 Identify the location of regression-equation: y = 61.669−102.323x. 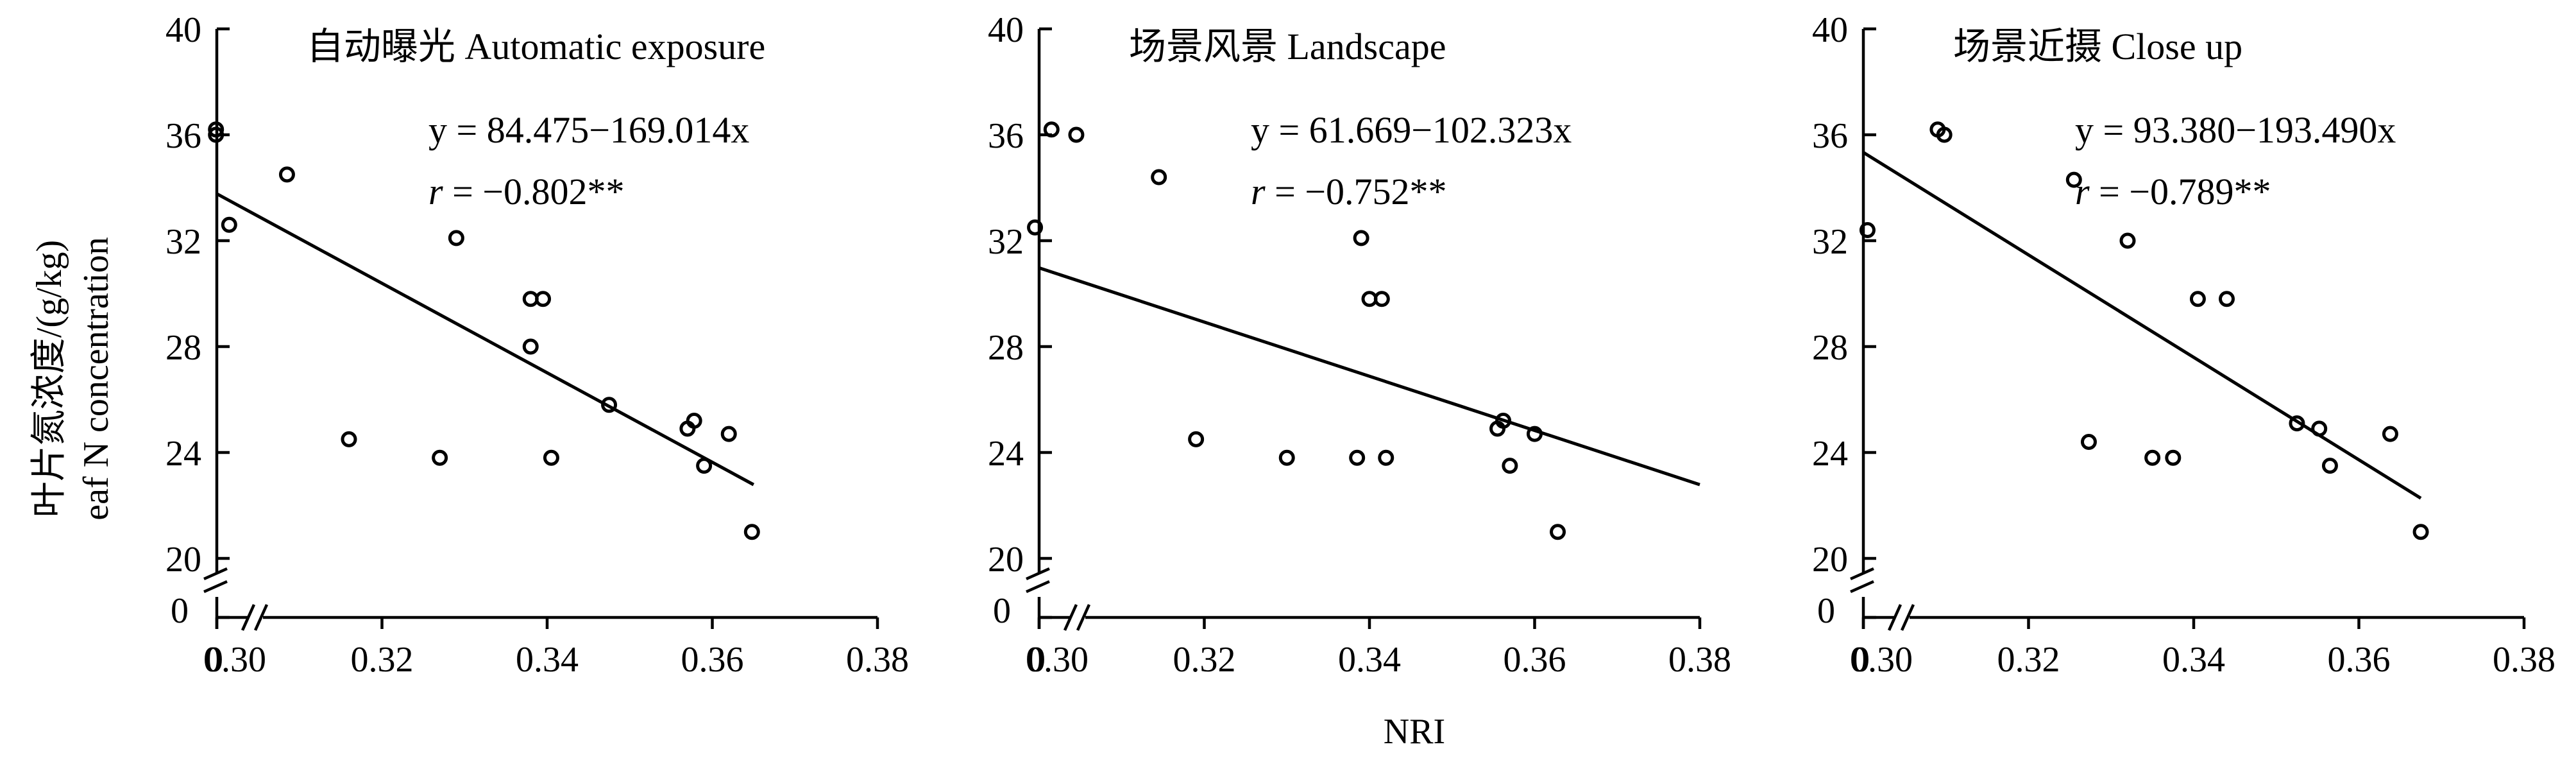
(1411, 130).